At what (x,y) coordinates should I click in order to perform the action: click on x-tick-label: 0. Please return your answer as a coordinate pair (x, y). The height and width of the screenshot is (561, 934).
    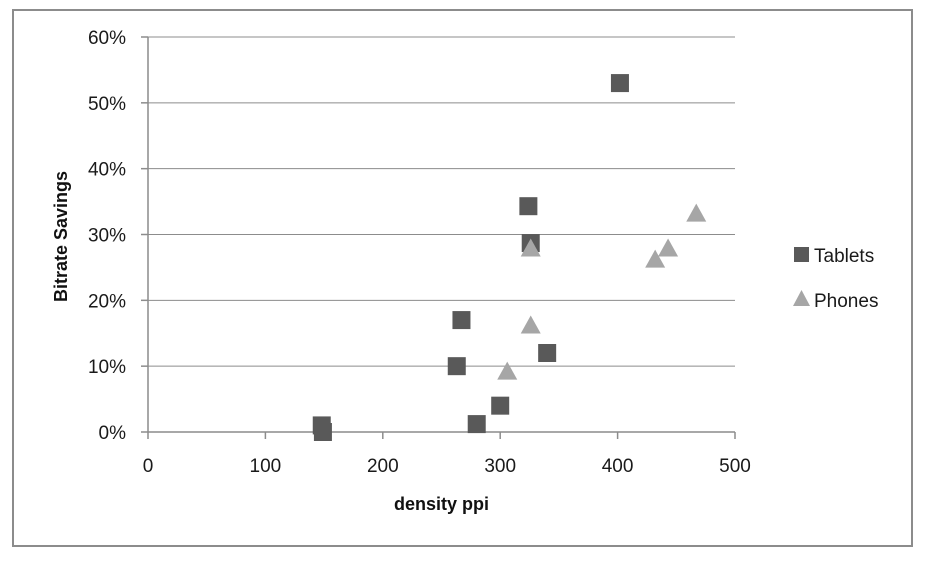
    Looking at the image, I should click on (148, 466).